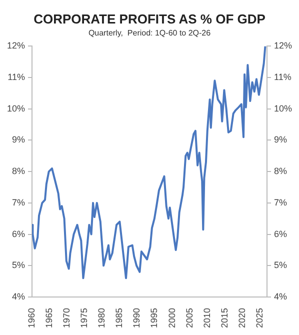 This screenshot has height=335, width=299. What do you see at coordinates (19, 233) in the screenshot?
I see `y-tick-label: 6%` at bounding box center [19, 233].